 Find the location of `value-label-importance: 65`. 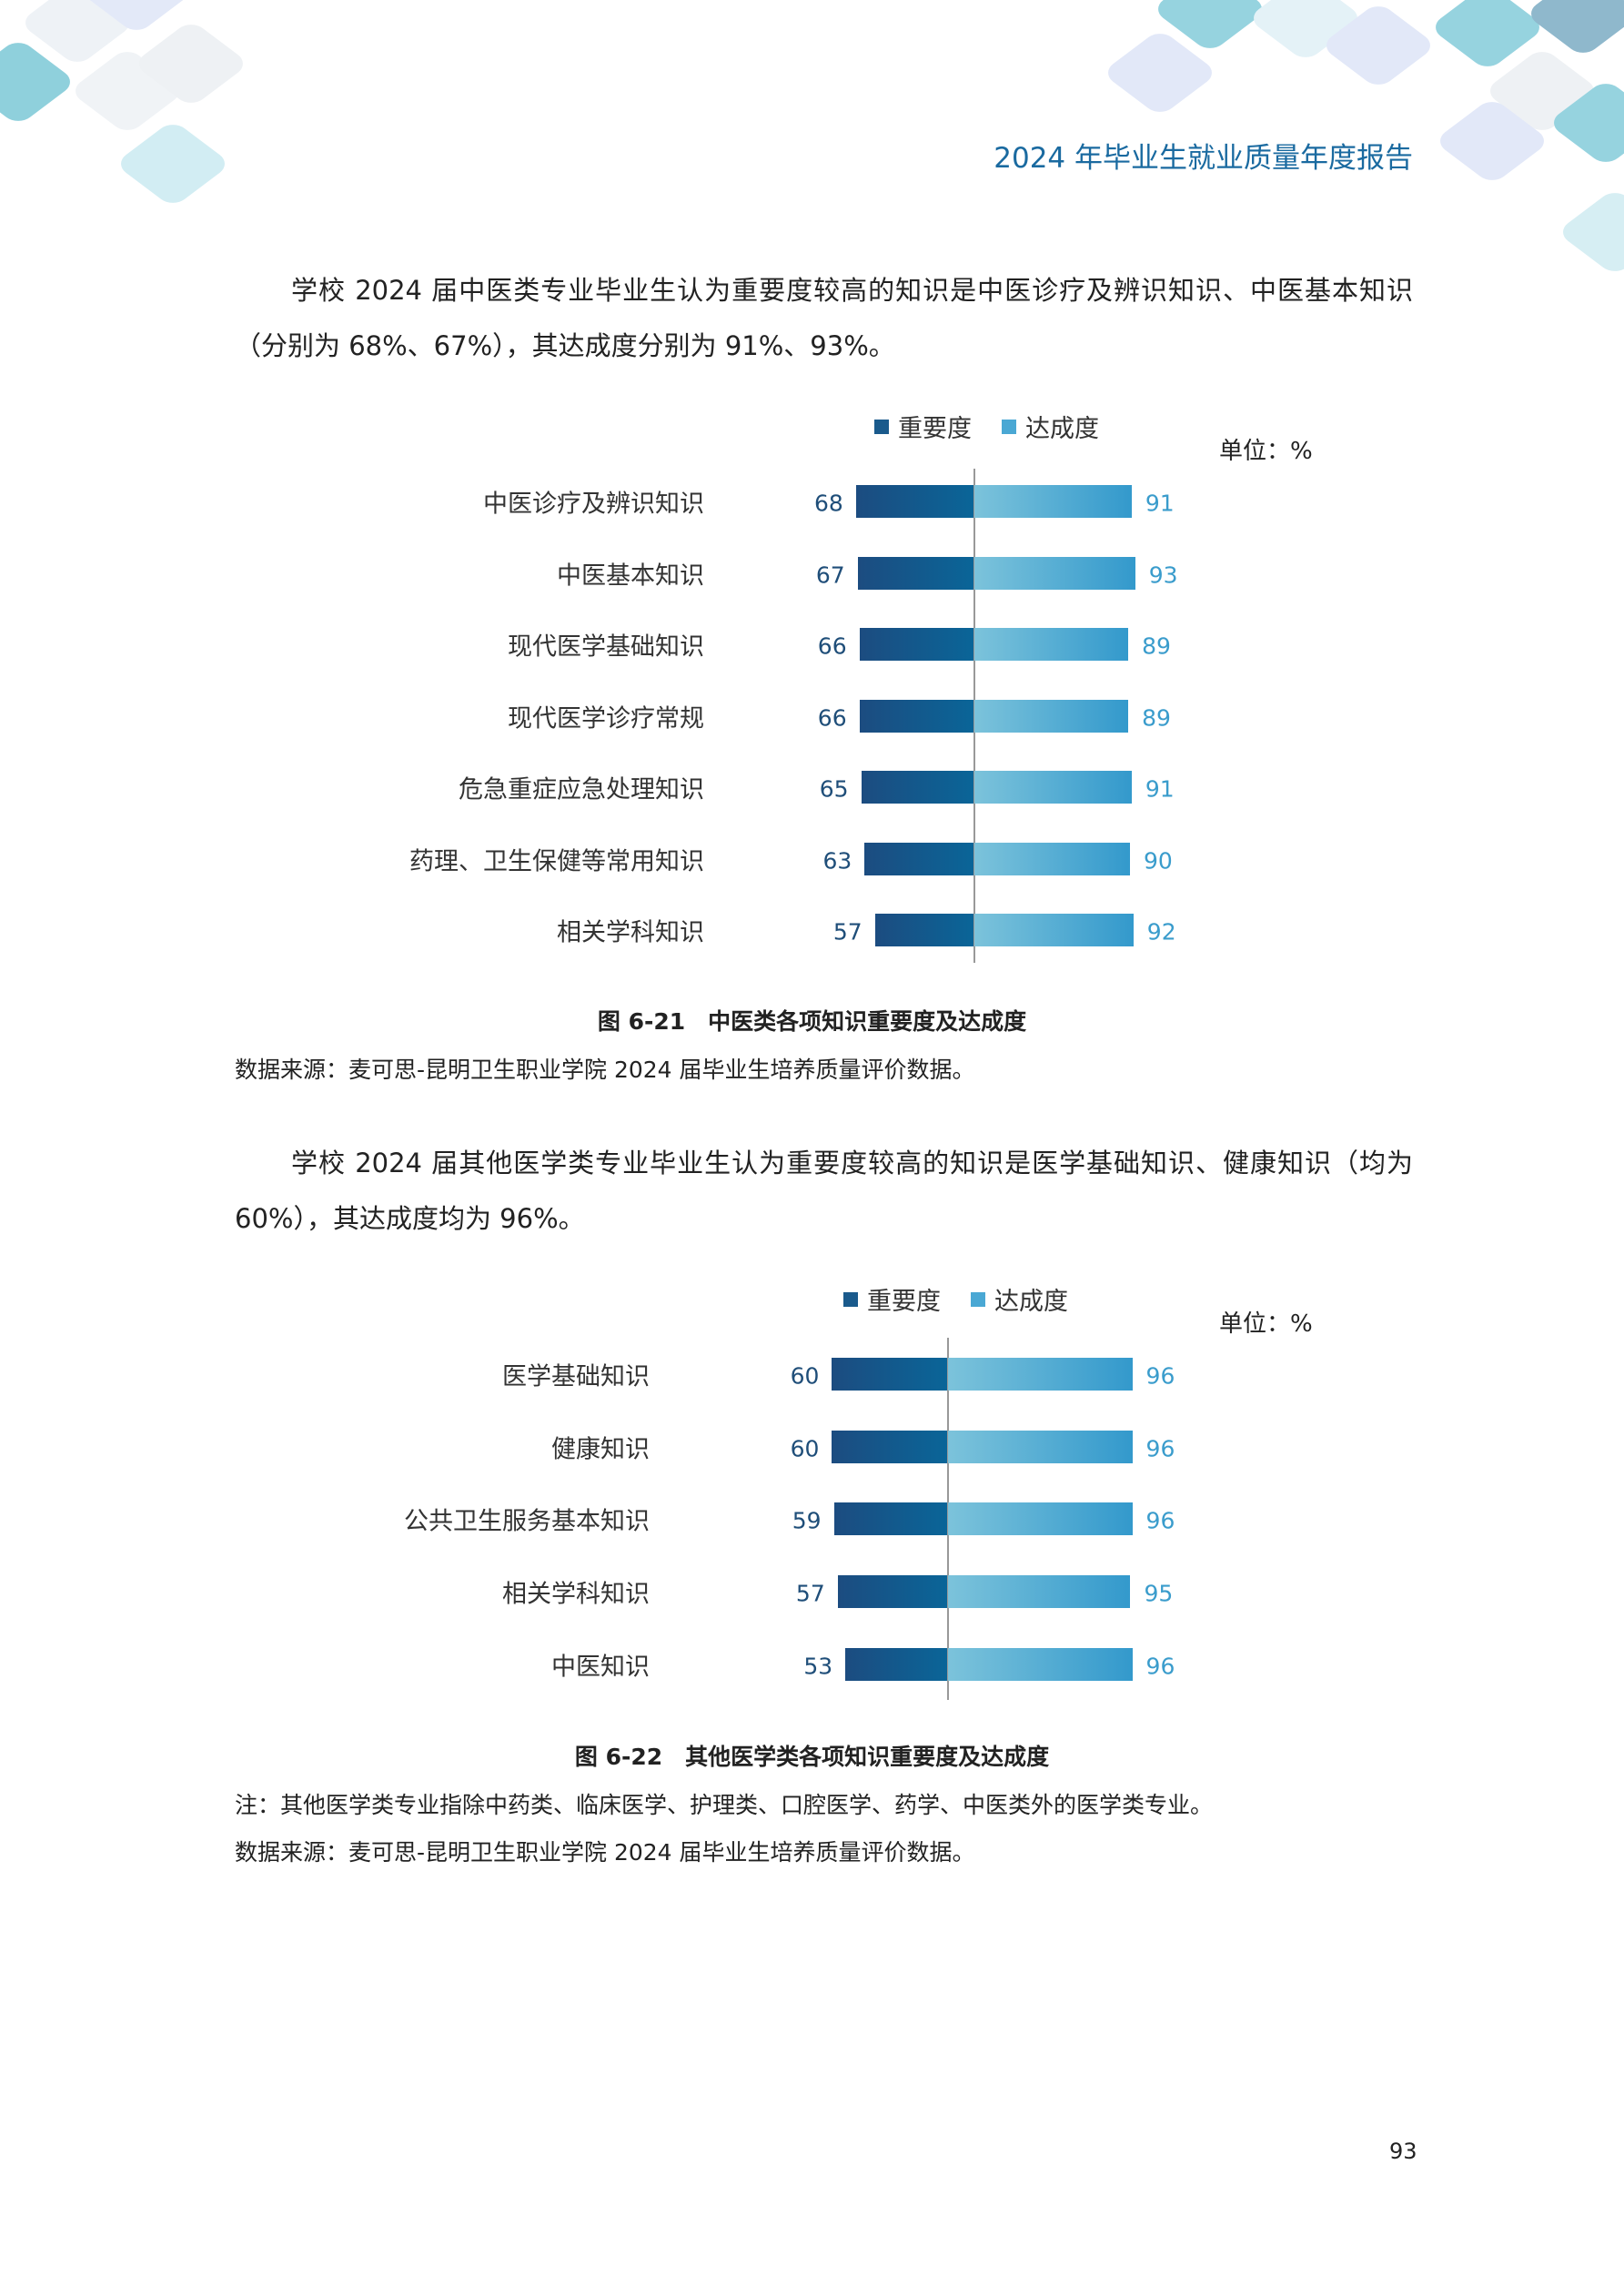

value-label-importance: 65 is located at coordinates (834, 789).